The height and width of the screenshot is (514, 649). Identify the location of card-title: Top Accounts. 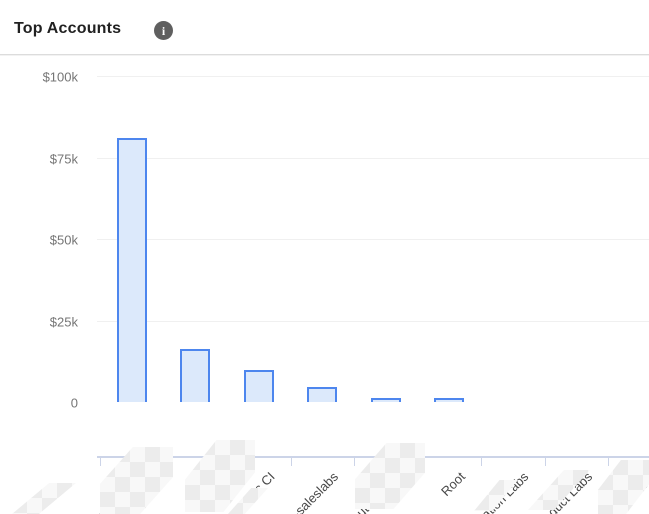
(68, 28).